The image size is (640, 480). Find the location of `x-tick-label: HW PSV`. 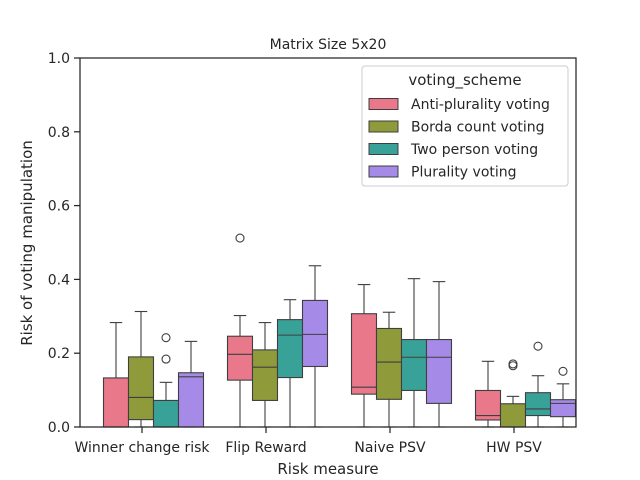

x-tick-label: HW PSV is located at coordinates (514, 448).